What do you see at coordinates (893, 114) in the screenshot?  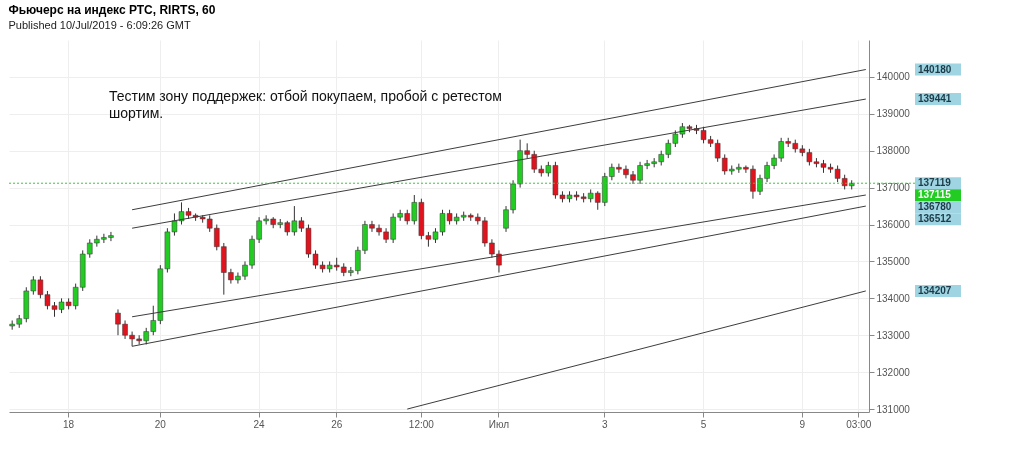 I see `y-tick-label: 139000` at bounding box center [893, 114].